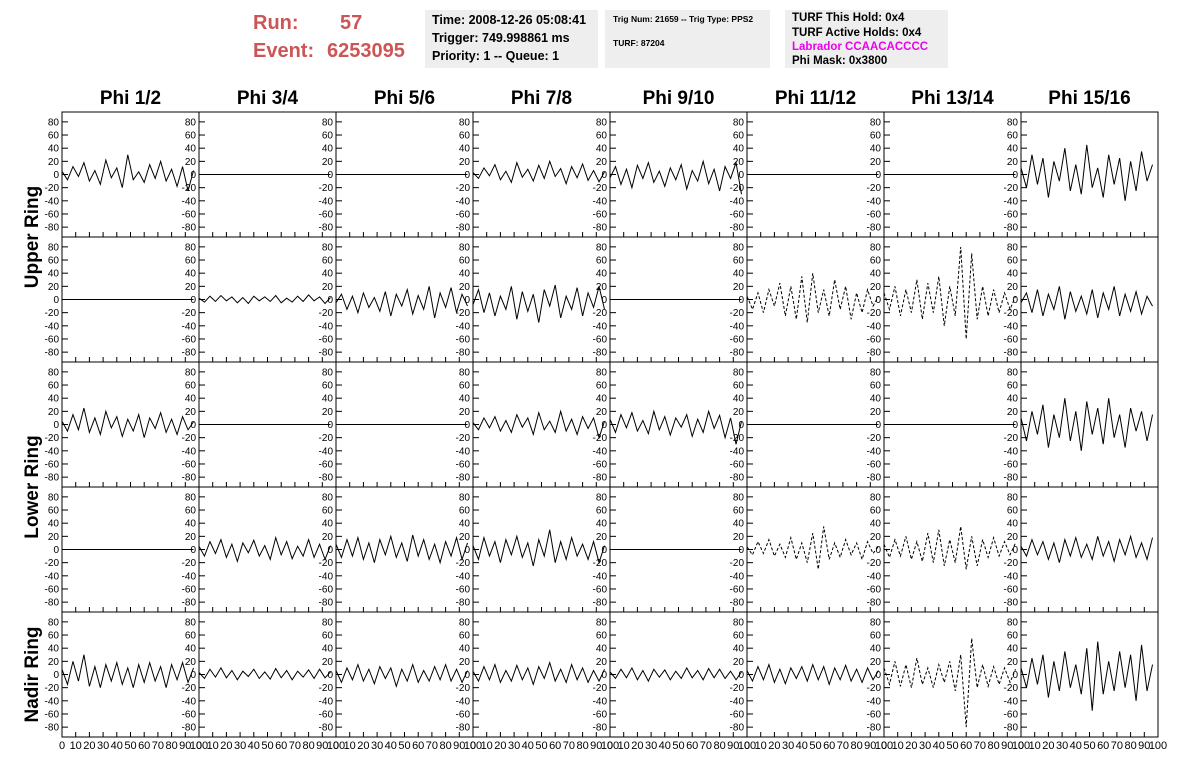 This screenshot has height=772, width=1196. What do you see at coordinates (582, 746) in the screenshot?
I see `x-tick-label: 80` at bounding box center [582, 746].